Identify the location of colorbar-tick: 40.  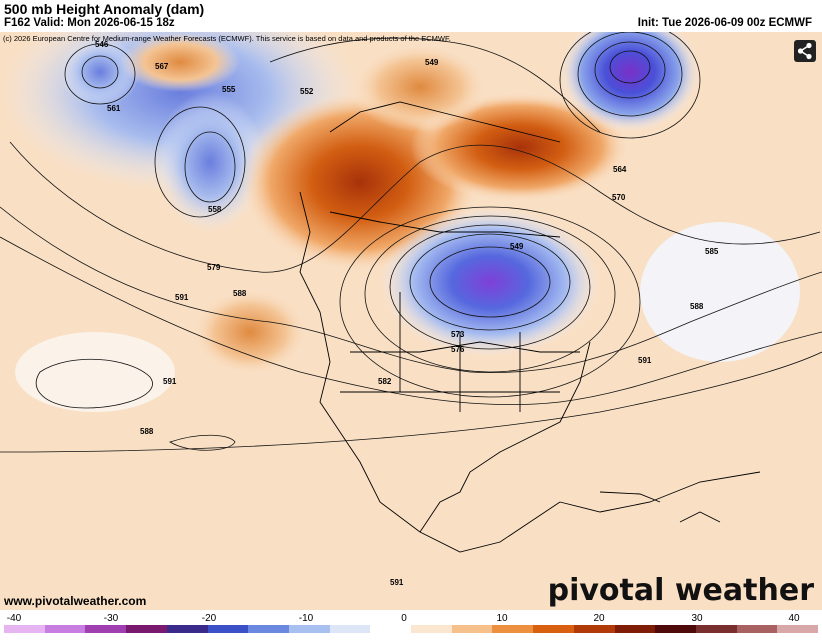
(794, 618).